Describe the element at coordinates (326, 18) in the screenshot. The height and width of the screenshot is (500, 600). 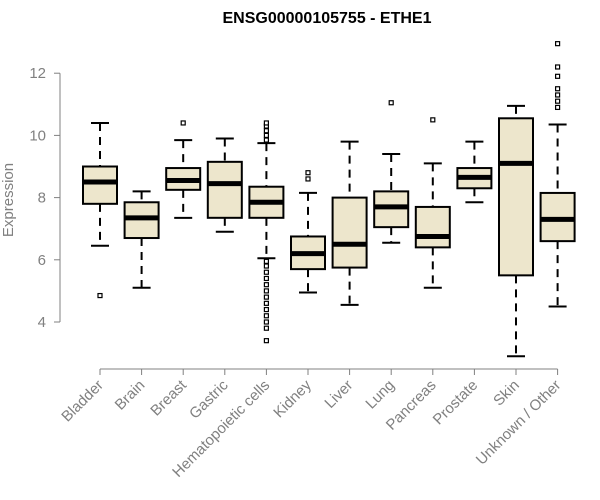
I see `chart-title: ENSG00000105755 - ETHE1` at that location.